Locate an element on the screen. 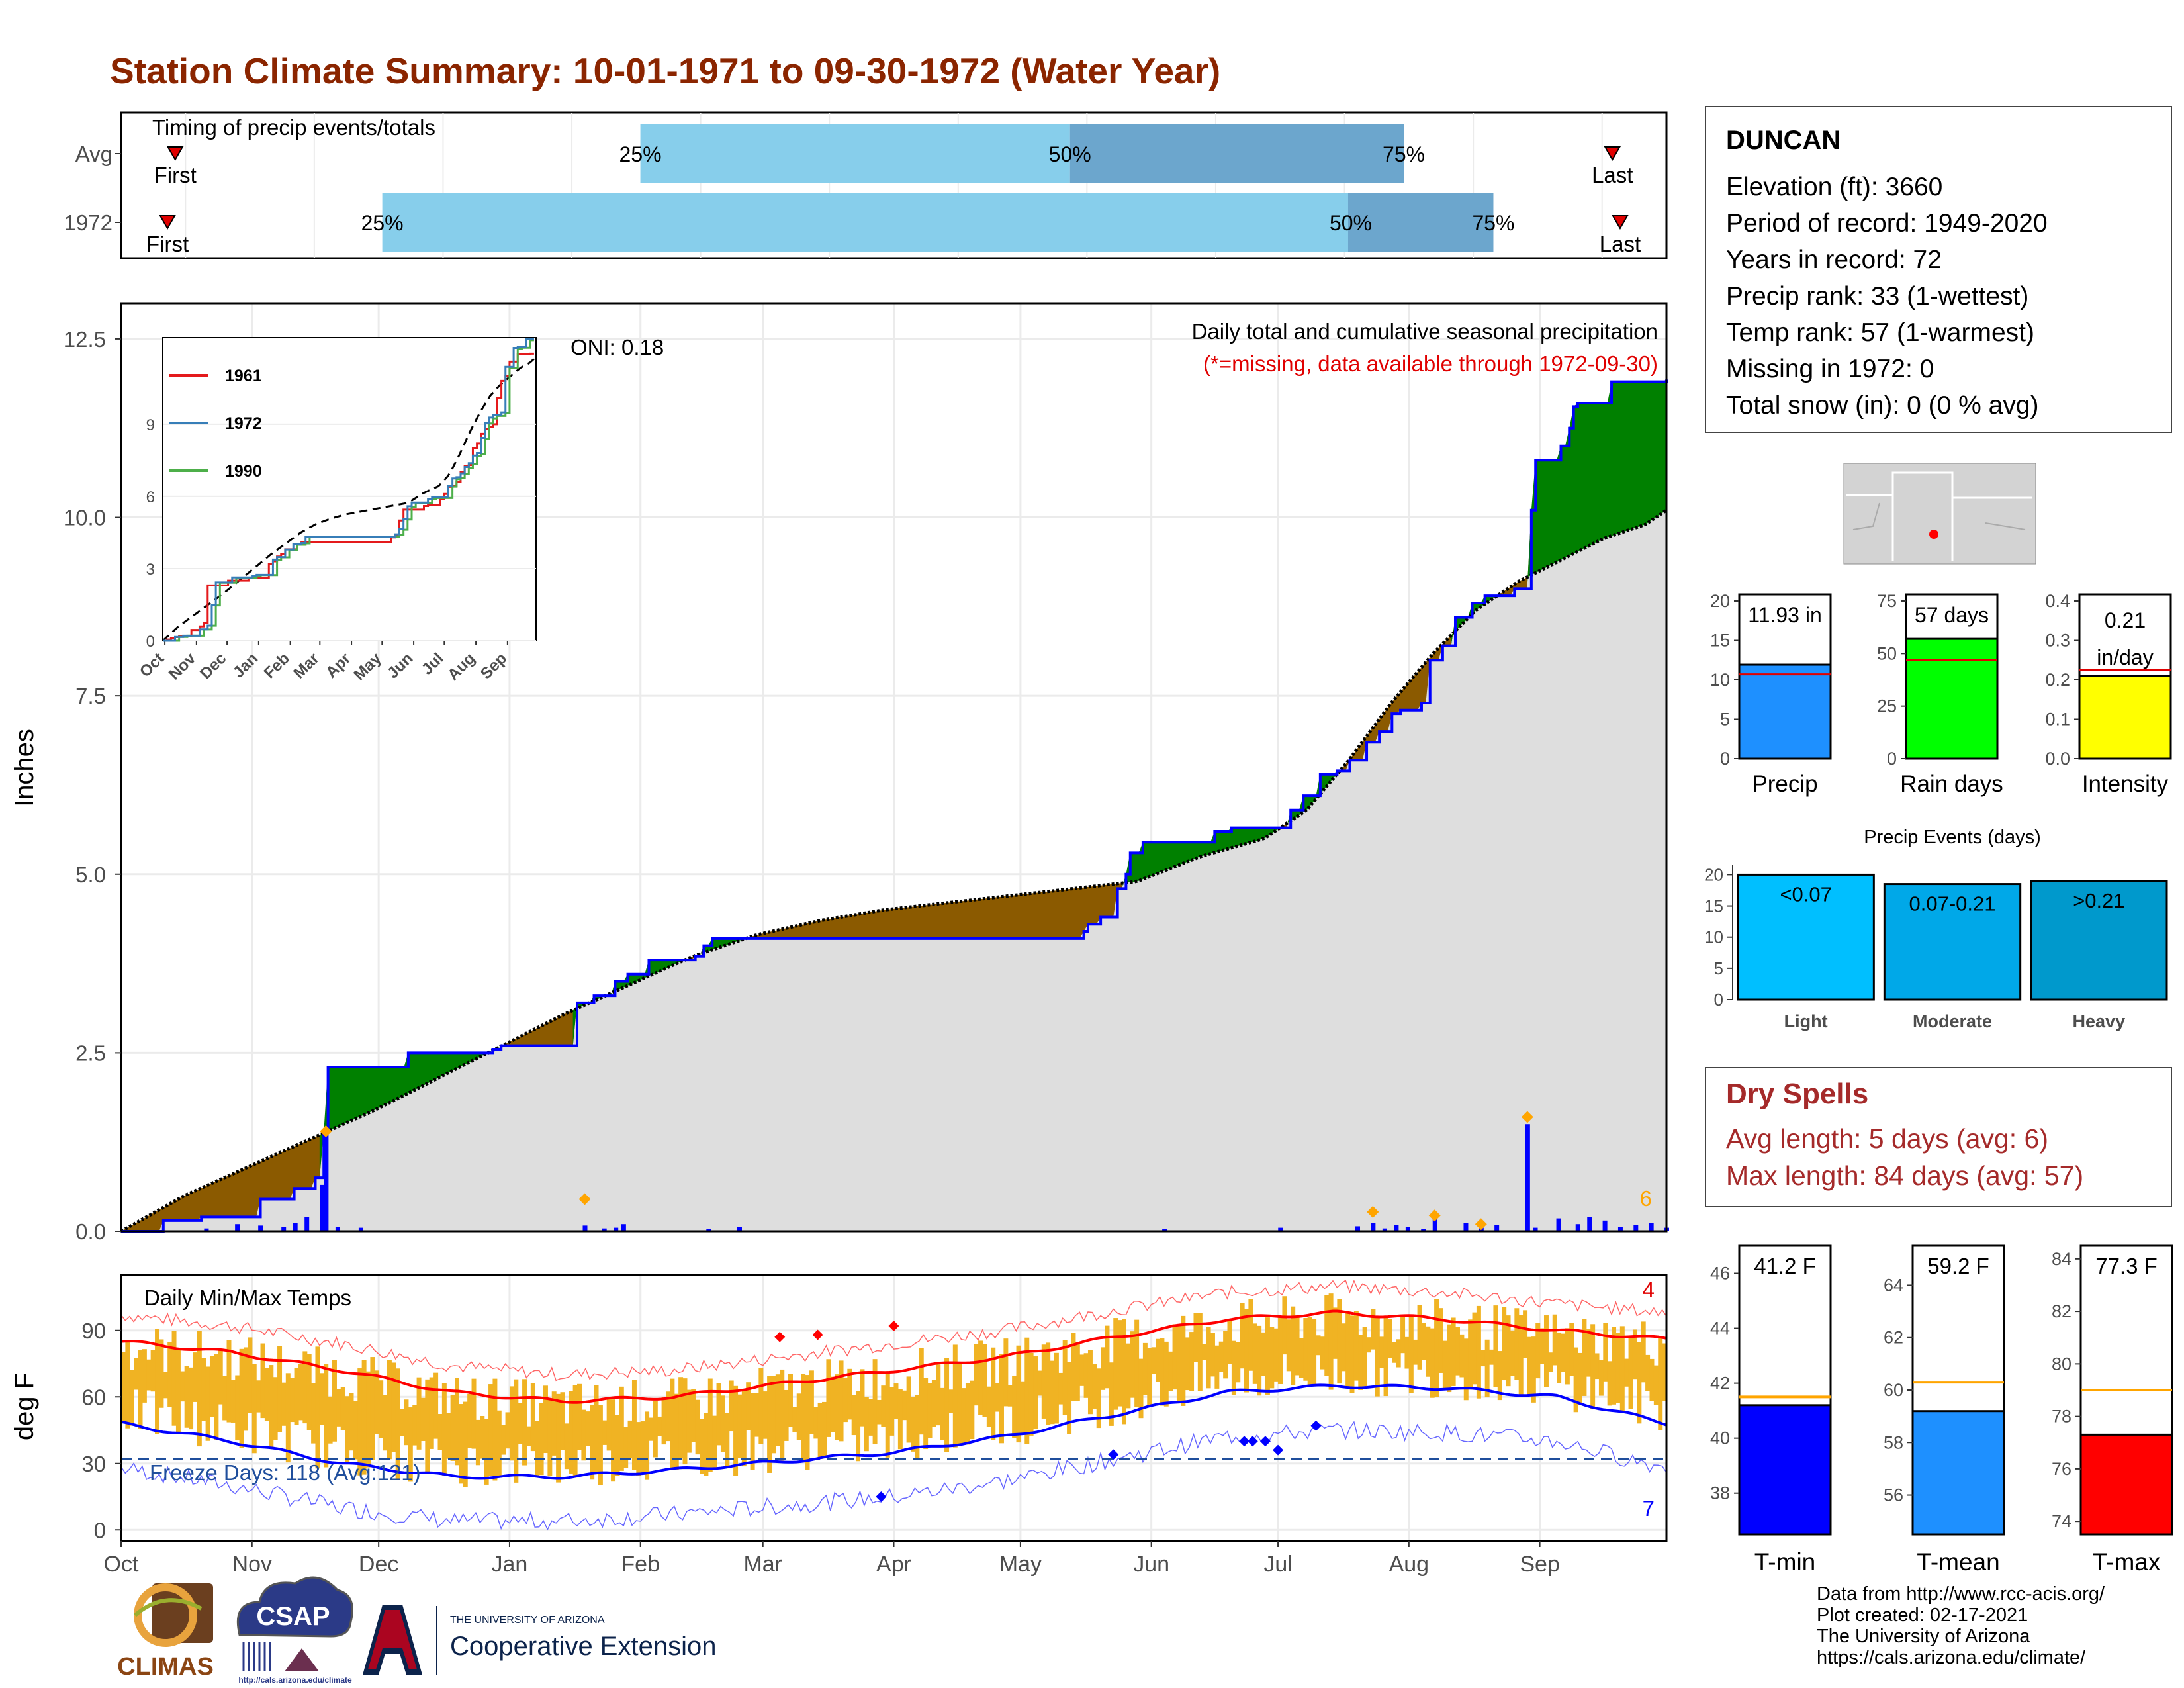  mini-ytick-label: 50 is located at coordinates (1887, 653).